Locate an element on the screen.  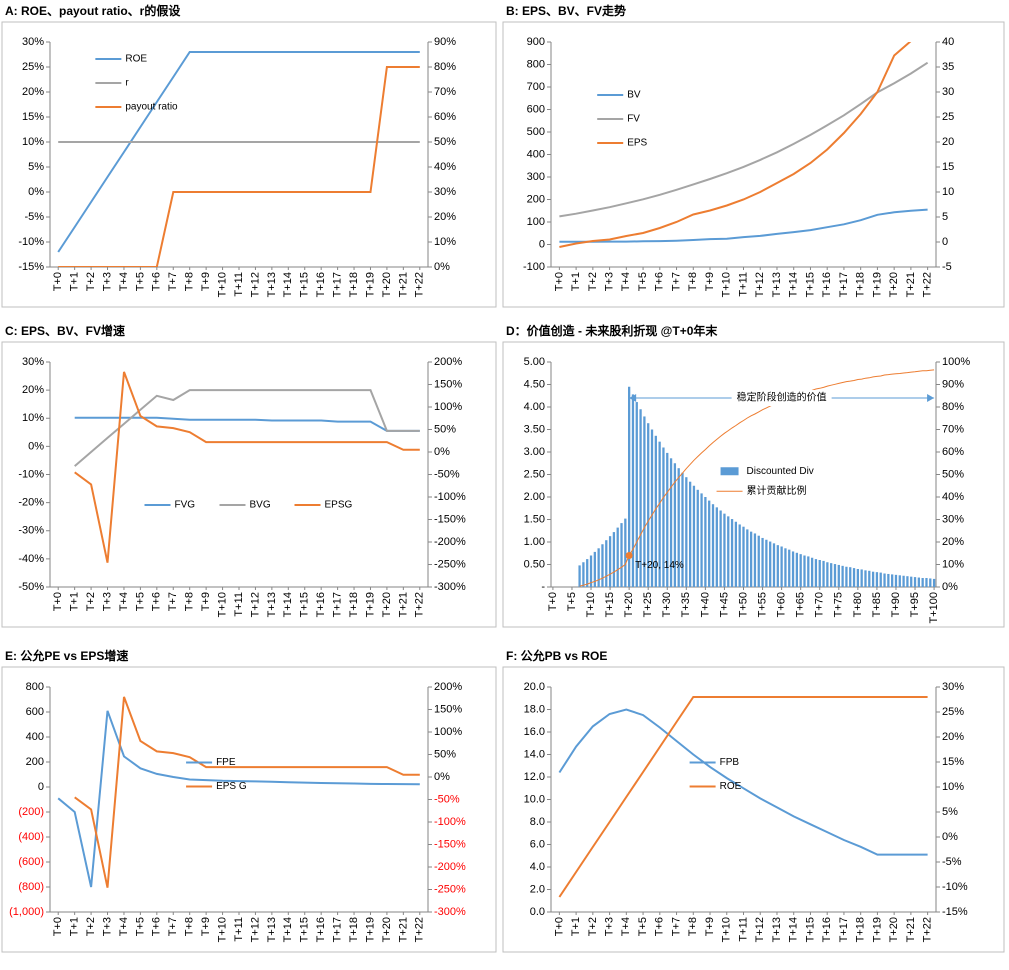
legend-label: Discounted Div is located at coordinates (780, 471).